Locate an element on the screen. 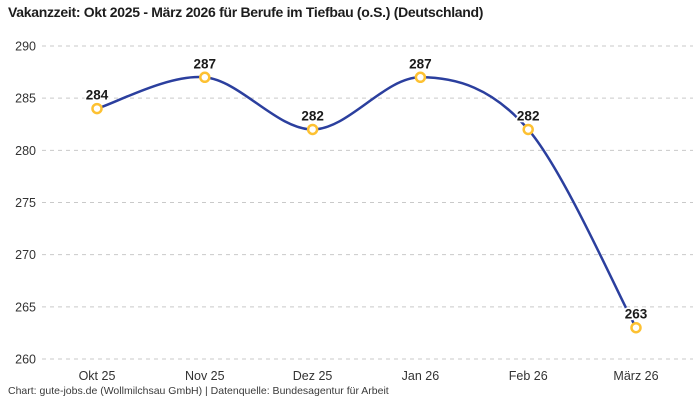  x-axis-tick-label: März 26 is located at coordinates (635, 376).